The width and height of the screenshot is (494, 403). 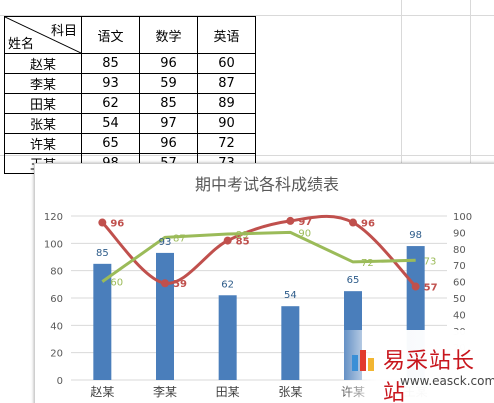 I want to click on subject-header-cell: 语文, so click(x=110, y=35).